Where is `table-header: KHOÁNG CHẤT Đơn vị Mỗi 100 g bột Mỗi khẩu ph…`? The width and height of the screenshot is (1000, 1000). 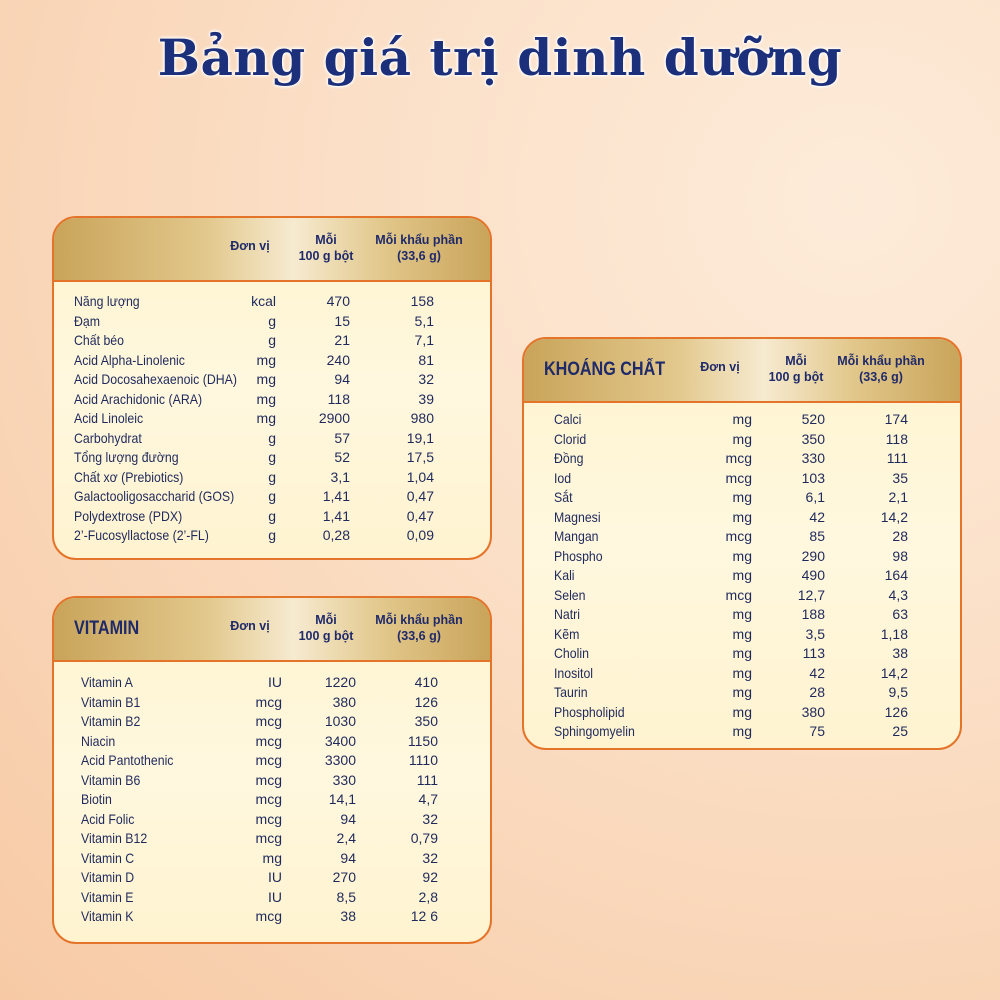 table-header: KHOÁNG CHẤT Đơn vị Mỗi 100 g bột Mỗi khẩu ph… is located at coordinates (742, 371).